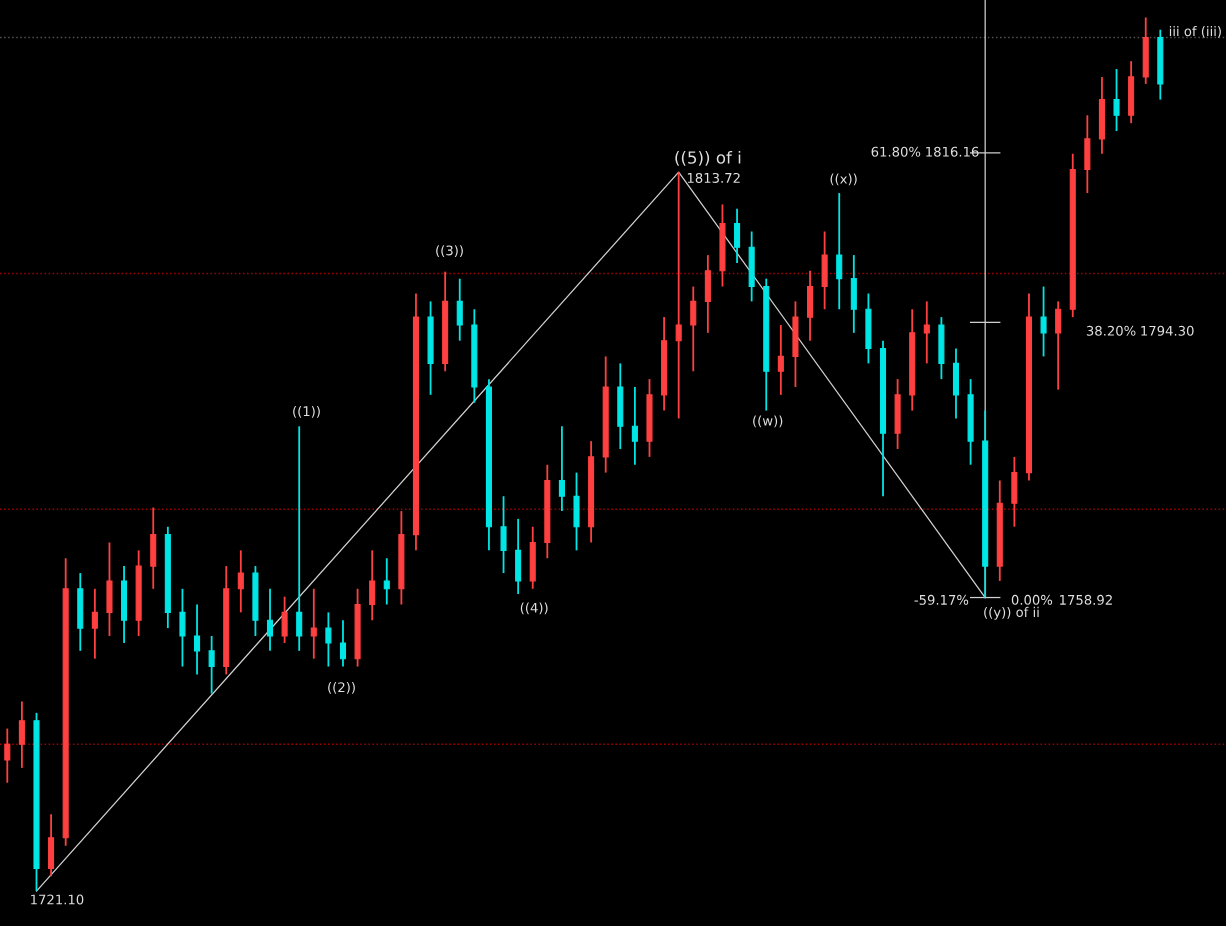 The image size is (1226, 926). What do you see at coordinates (843, 179) in the screenshot?
I see `annotation: ((x))` at bounding box center [843, 179].